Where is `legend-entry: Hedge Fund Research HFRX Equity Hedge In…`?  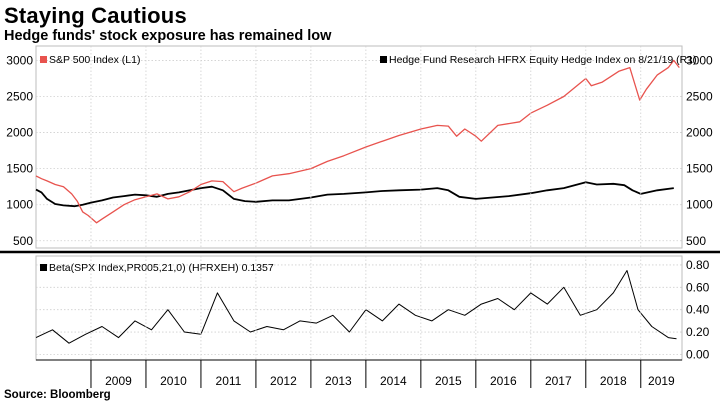 legend-entry: Hedge Fund Research HFRX Equity Hedge In… is located at coordinates (543, 60).